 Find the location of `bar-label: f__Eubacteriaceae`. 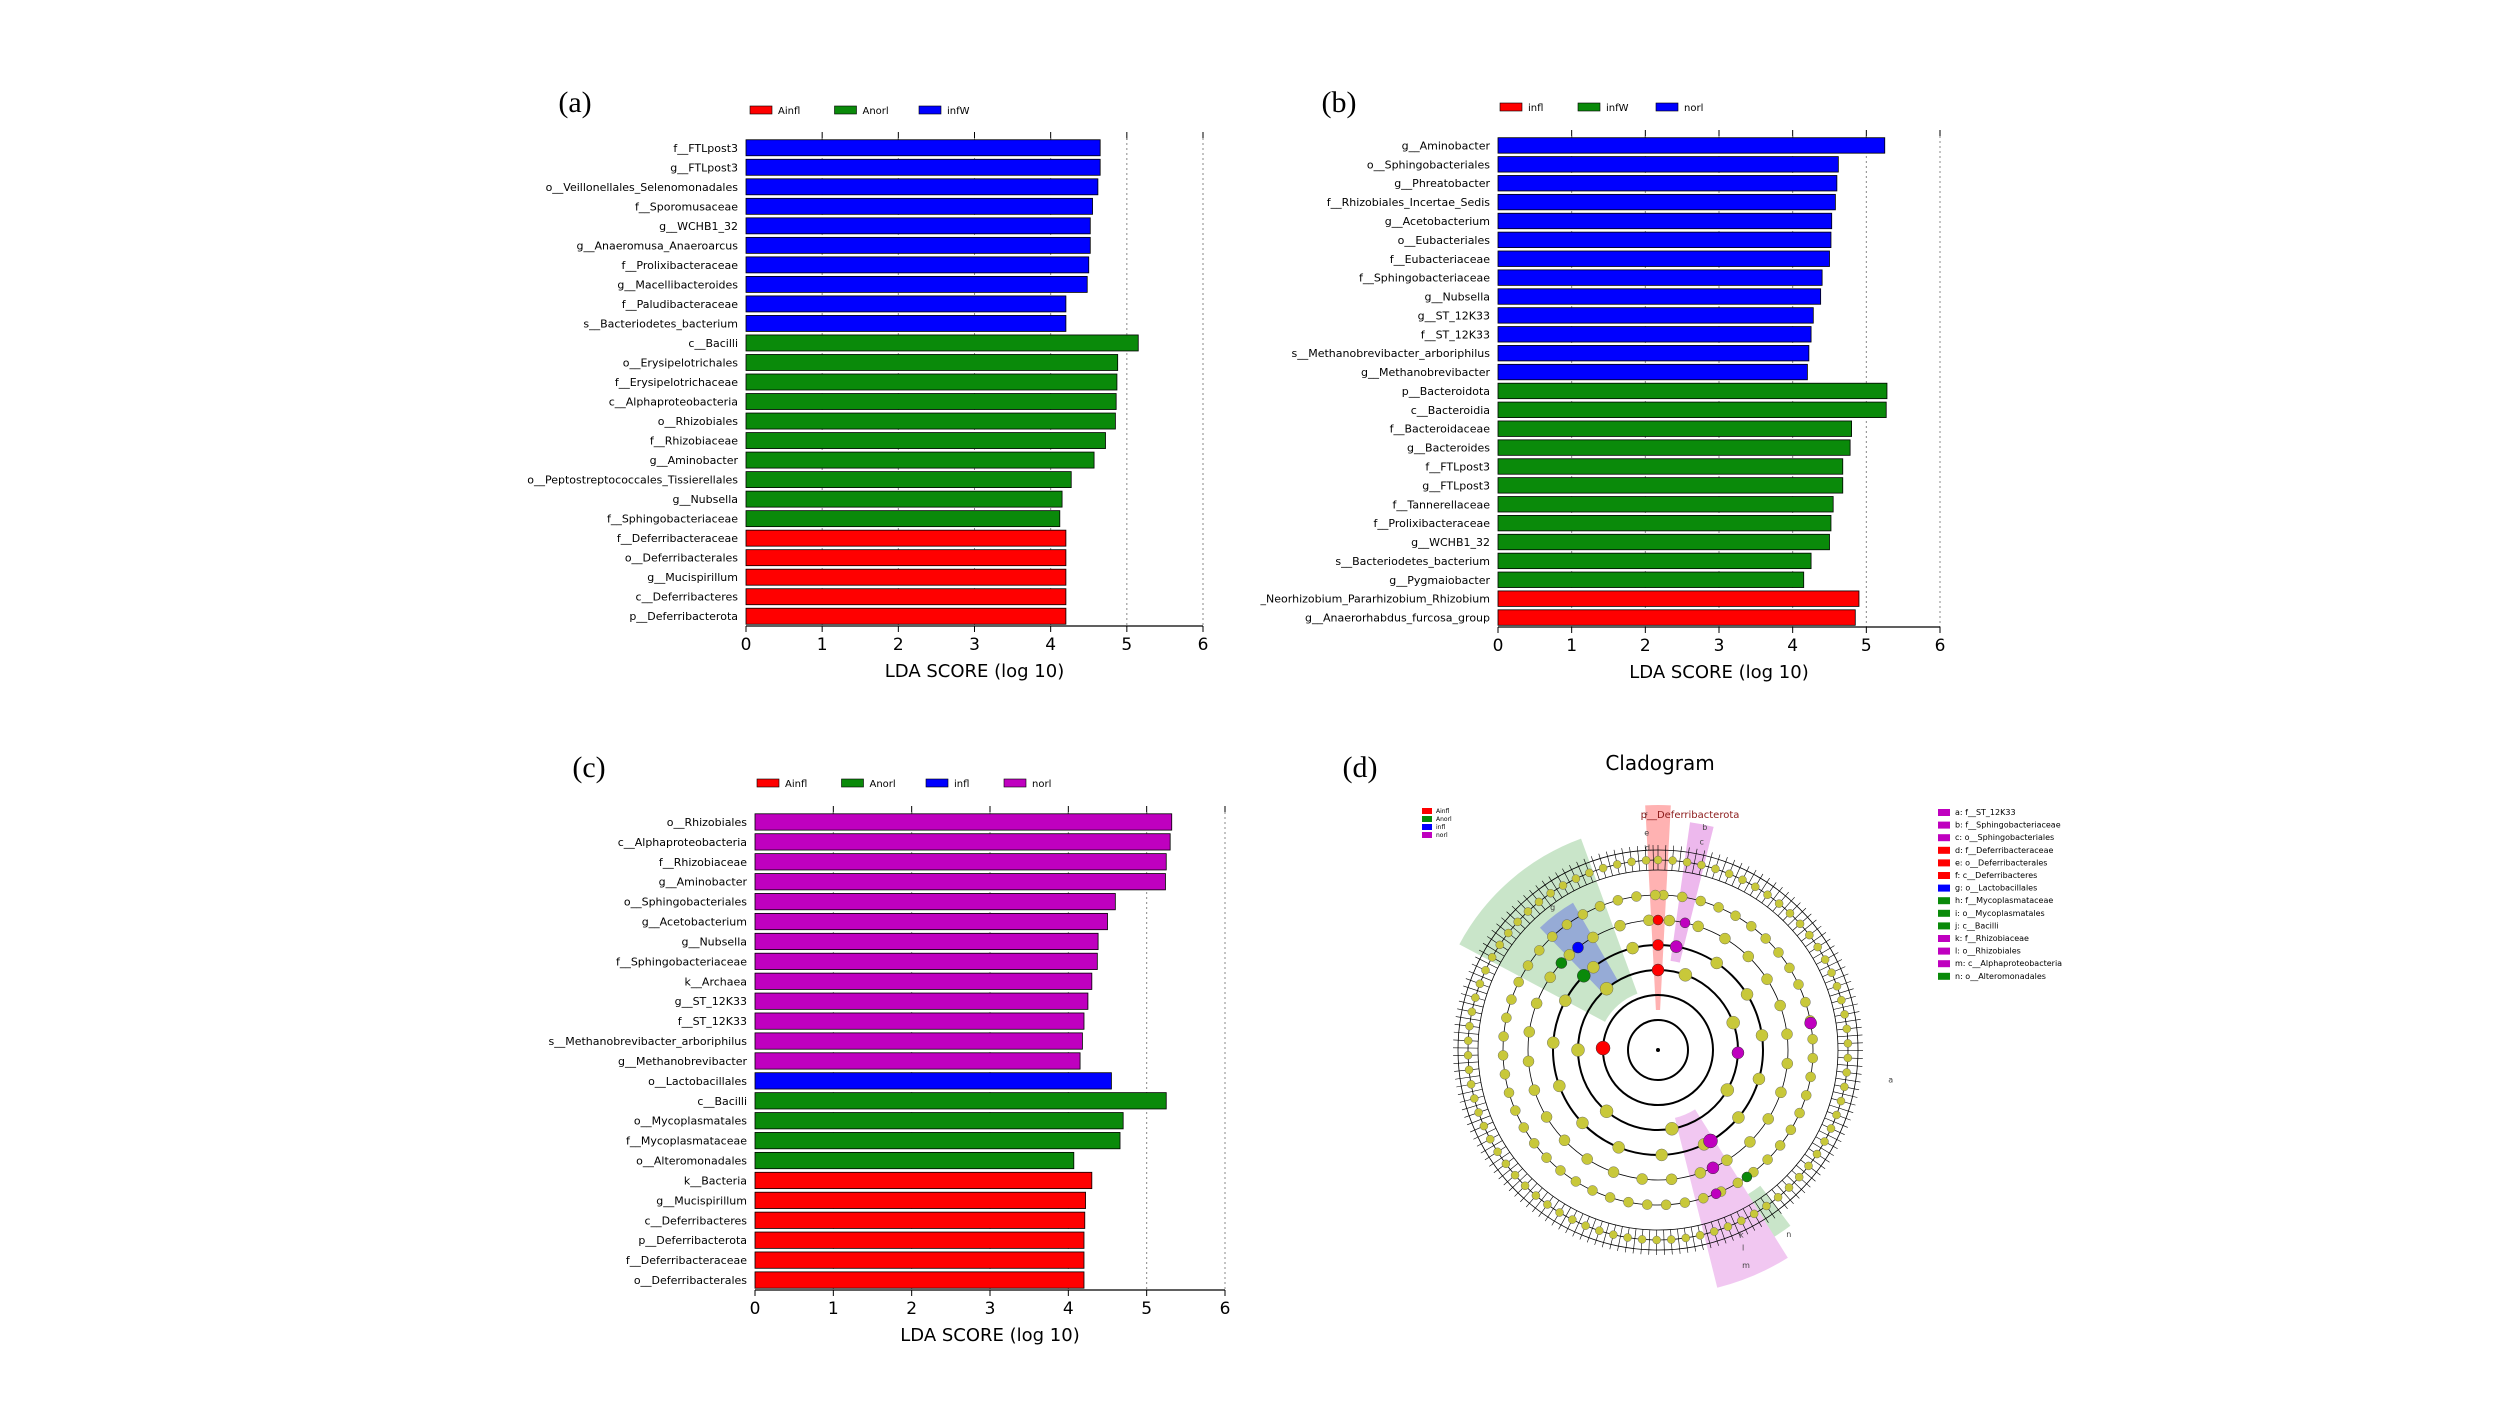

bar-label: f__Eubacteriaceae is located at coordinates (1440, 259).